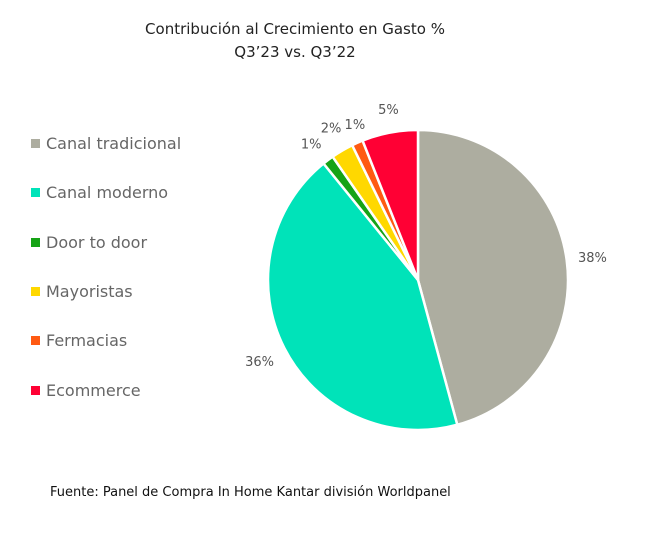 This screenshot has height=544, width=662. What do you see at coordinates (259, 362) in the screenshot?
I see `data-label: 36%` at bounding box center [259, 362].